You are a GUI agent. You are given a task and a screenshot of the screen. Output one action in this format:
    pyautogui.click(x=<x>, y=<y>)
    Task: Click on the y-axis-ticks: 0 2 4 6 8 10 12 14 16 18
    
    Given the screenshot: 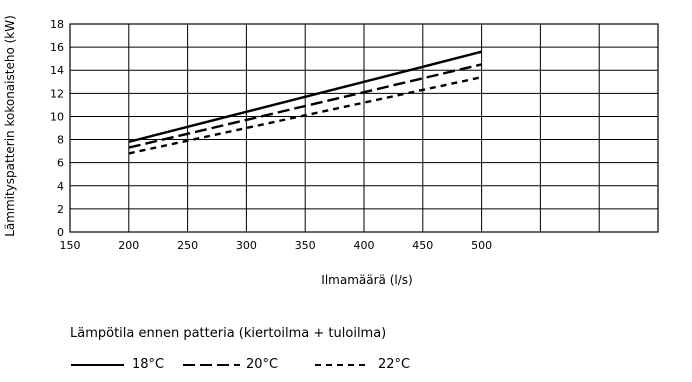 What is the action you would take?
    pyautogui.click(x=57, y=128)
    